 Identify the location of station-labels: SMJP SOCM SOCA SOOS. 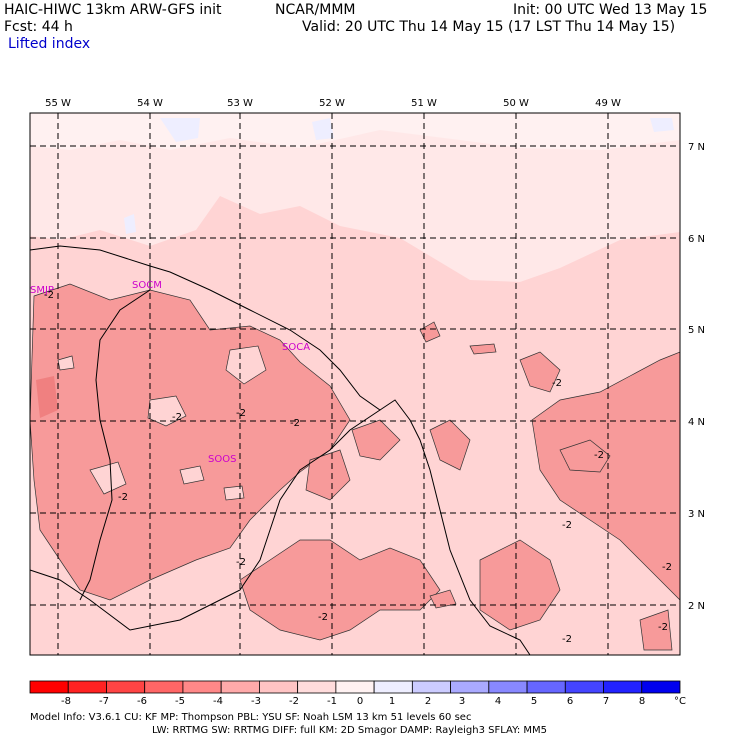
(170, 372).